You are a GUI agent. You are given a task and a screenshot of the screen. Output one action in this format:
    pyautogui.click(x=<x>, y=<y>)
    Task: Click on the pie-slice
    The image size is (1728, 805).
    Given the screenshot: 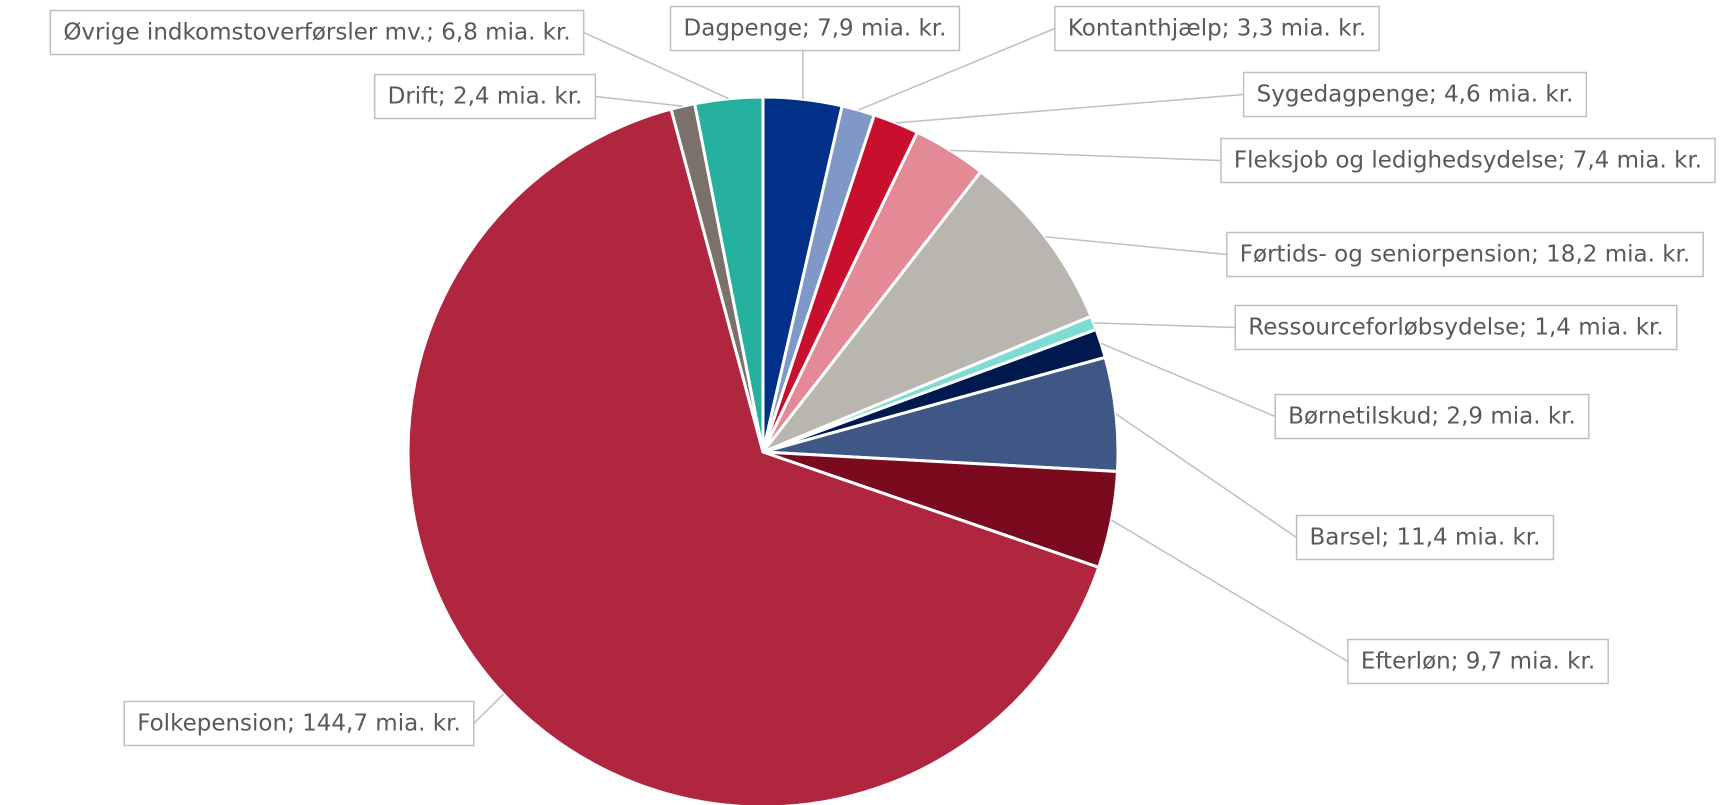 What is the action you would take?
    pyautogui.click(x=728, y=274)
    